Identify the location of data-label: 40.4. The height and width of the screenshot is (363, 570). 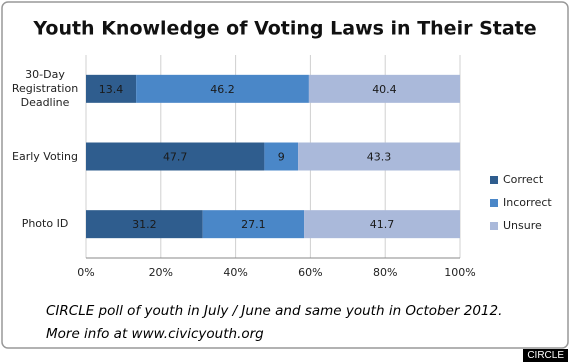
(384, 89).